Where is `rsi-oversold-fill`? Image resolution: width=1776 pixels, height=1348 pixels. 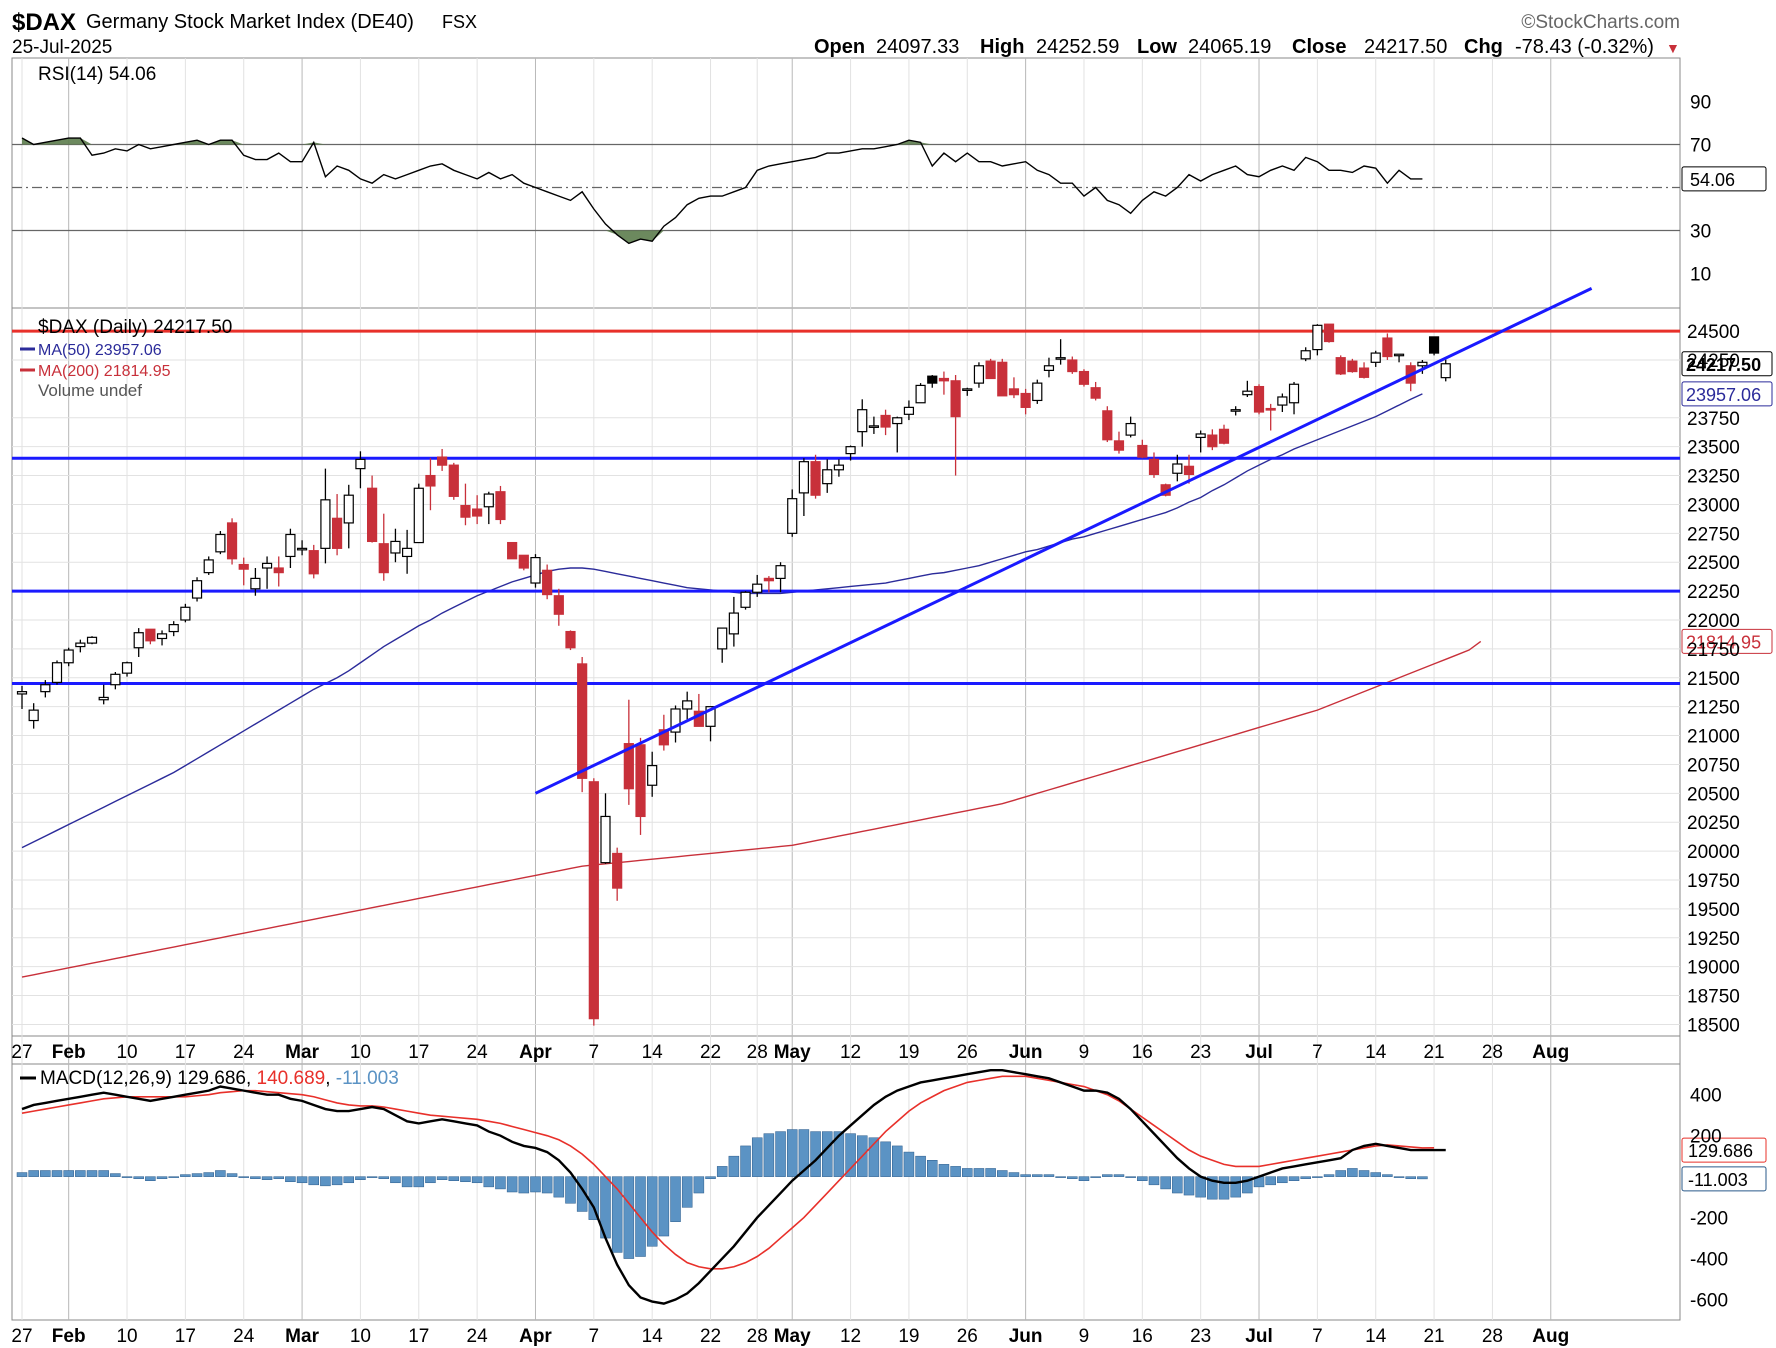
rsi-oversold-fill is located at coordinates (734, 237).